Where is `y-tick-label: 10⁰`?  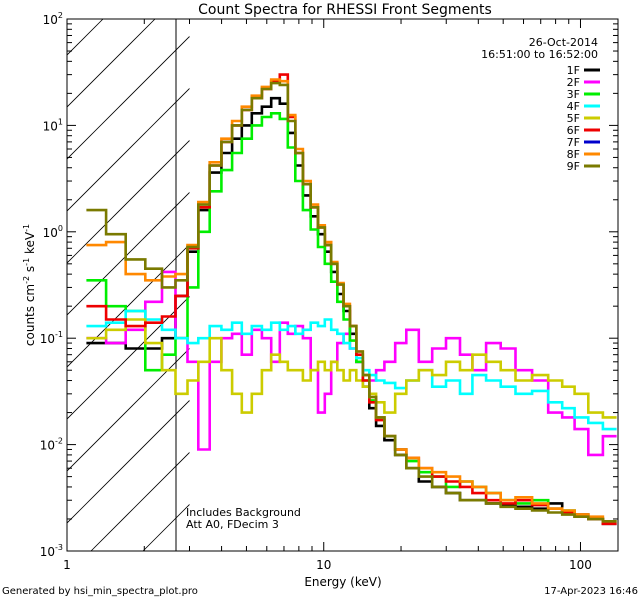
y-tick-label: 10⁰ is located at coordinates (53, 232).